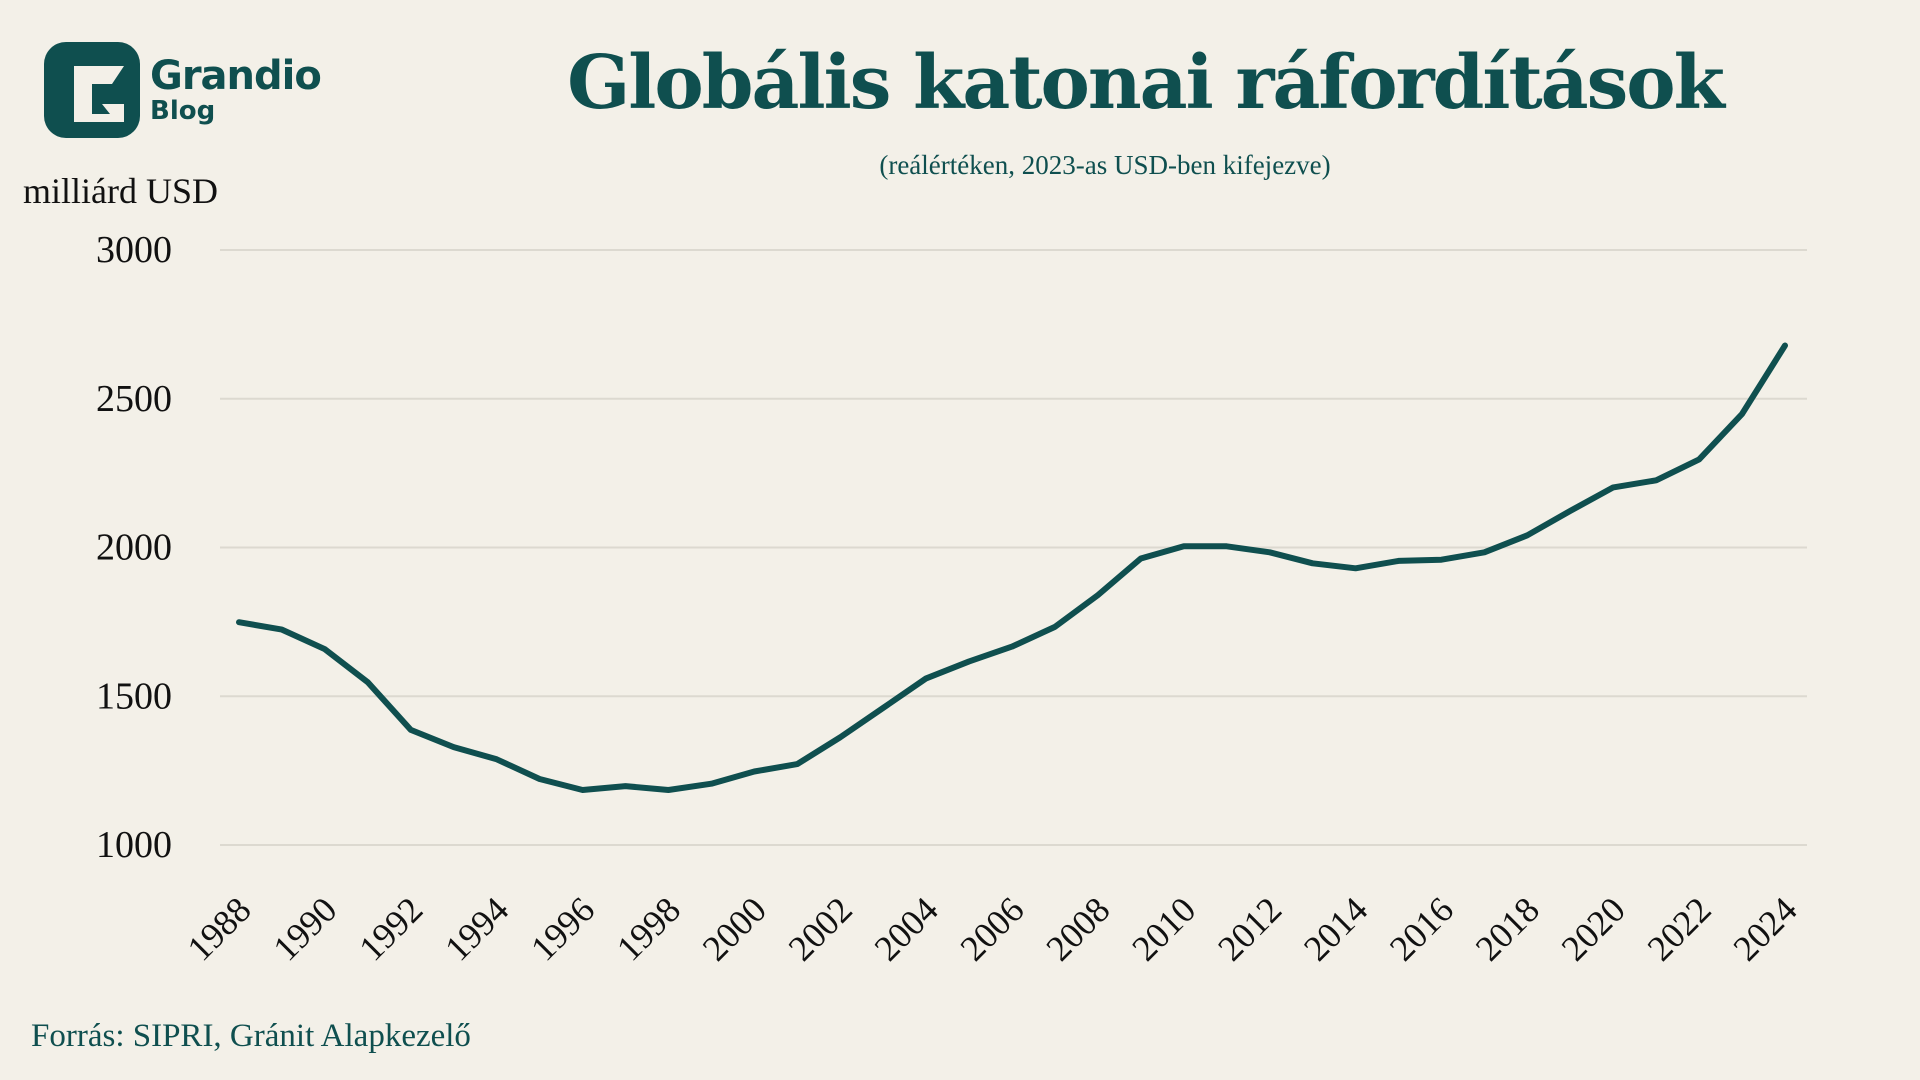  What do you see at coordinates (820, 928) in the screenshot?
I see `x-tick-label: 2002` at bounding box center [820, 928].